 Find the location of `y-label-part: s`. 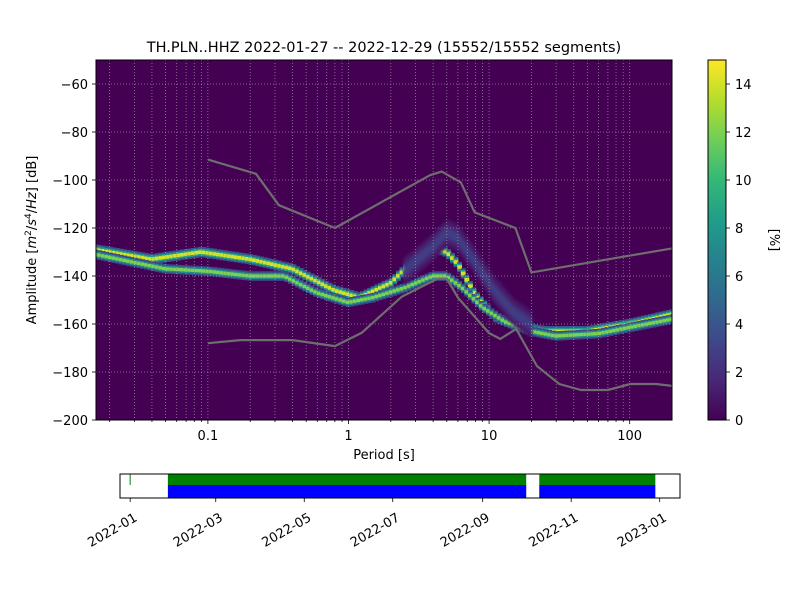

y-label-part: s is located at coordinates (32, 222).